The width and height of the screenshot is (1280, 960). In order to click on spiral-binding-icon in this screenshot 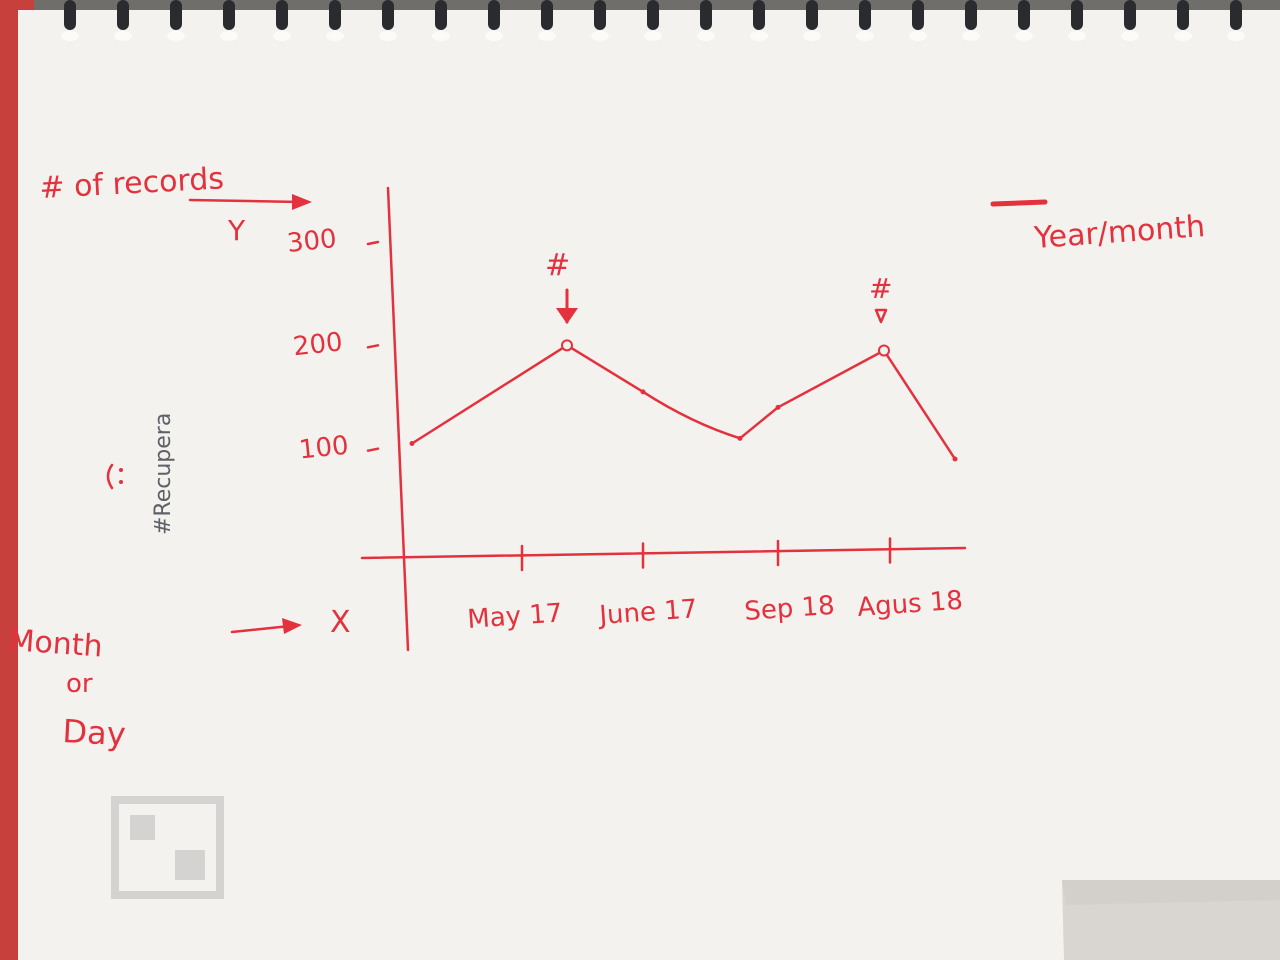, I will do `click(653, 20)`.